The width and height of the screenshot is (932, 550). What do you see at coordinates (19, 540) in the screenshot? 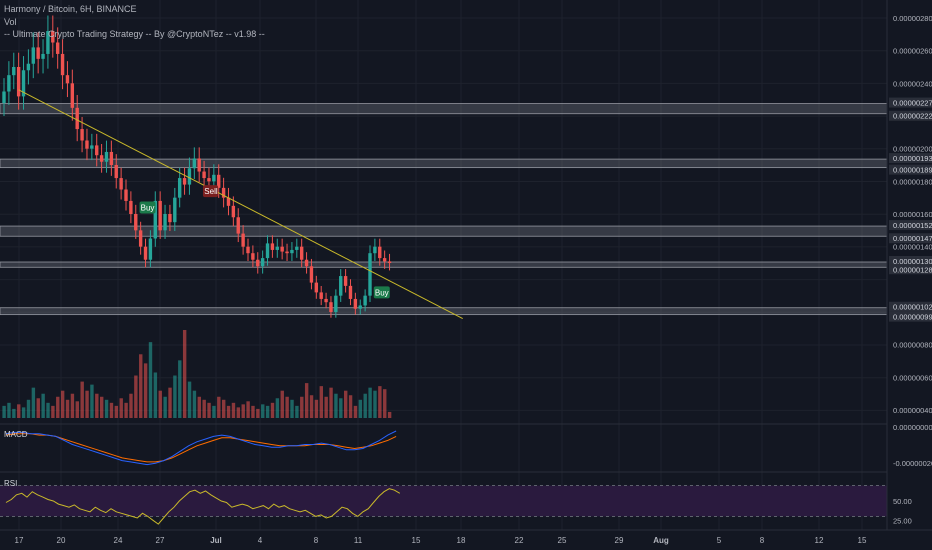
I see `time-tick-label: 17` at bounding box center [19, 540].